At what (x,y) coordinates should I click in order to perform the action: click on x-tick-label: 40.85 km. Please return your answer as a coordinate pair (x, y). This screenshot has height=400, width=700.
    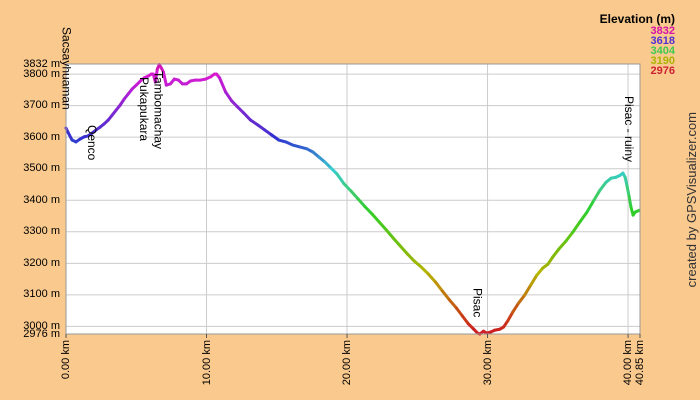
    Looking at the image, I should click on (640, 363).